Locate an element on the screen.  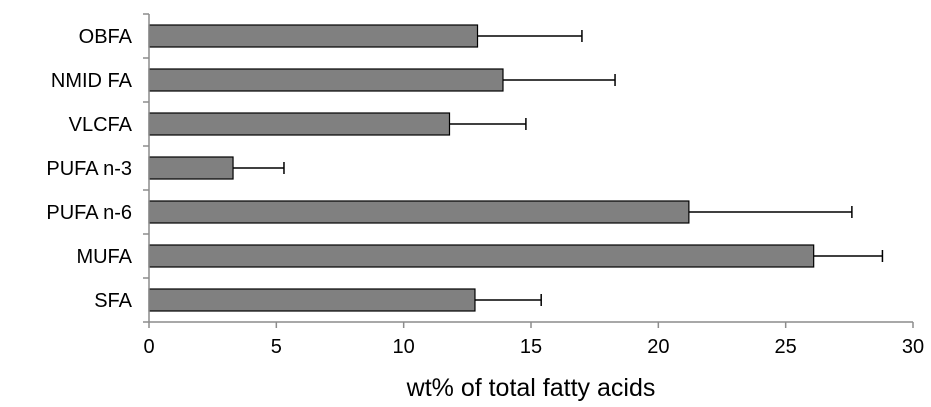
category-label: VLCFA is located at coordinates (101, 125).